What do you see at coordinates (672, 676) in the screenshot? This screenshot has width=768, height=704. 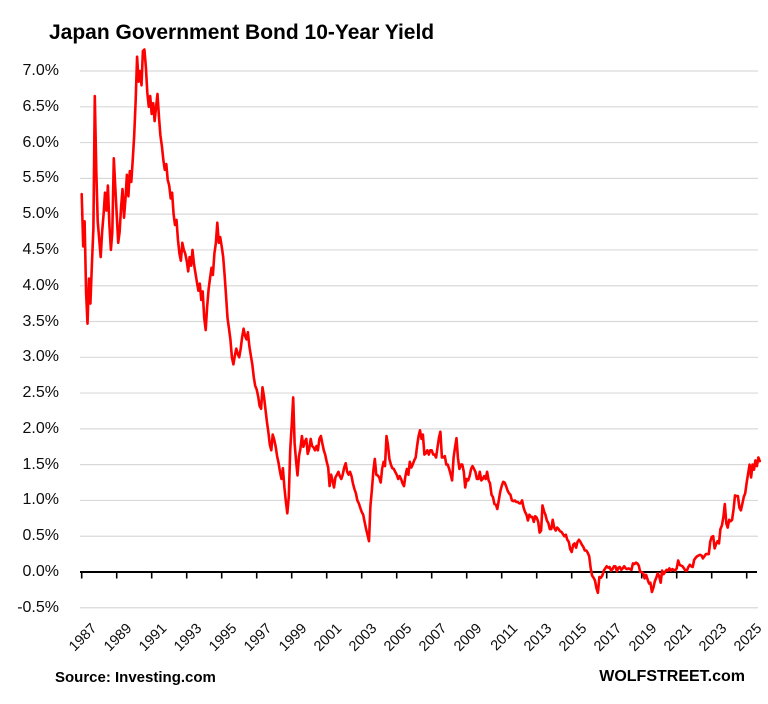 I see `wolfstreet-watermark: WOLFSTREET.com` at bounding box center [672, 676].